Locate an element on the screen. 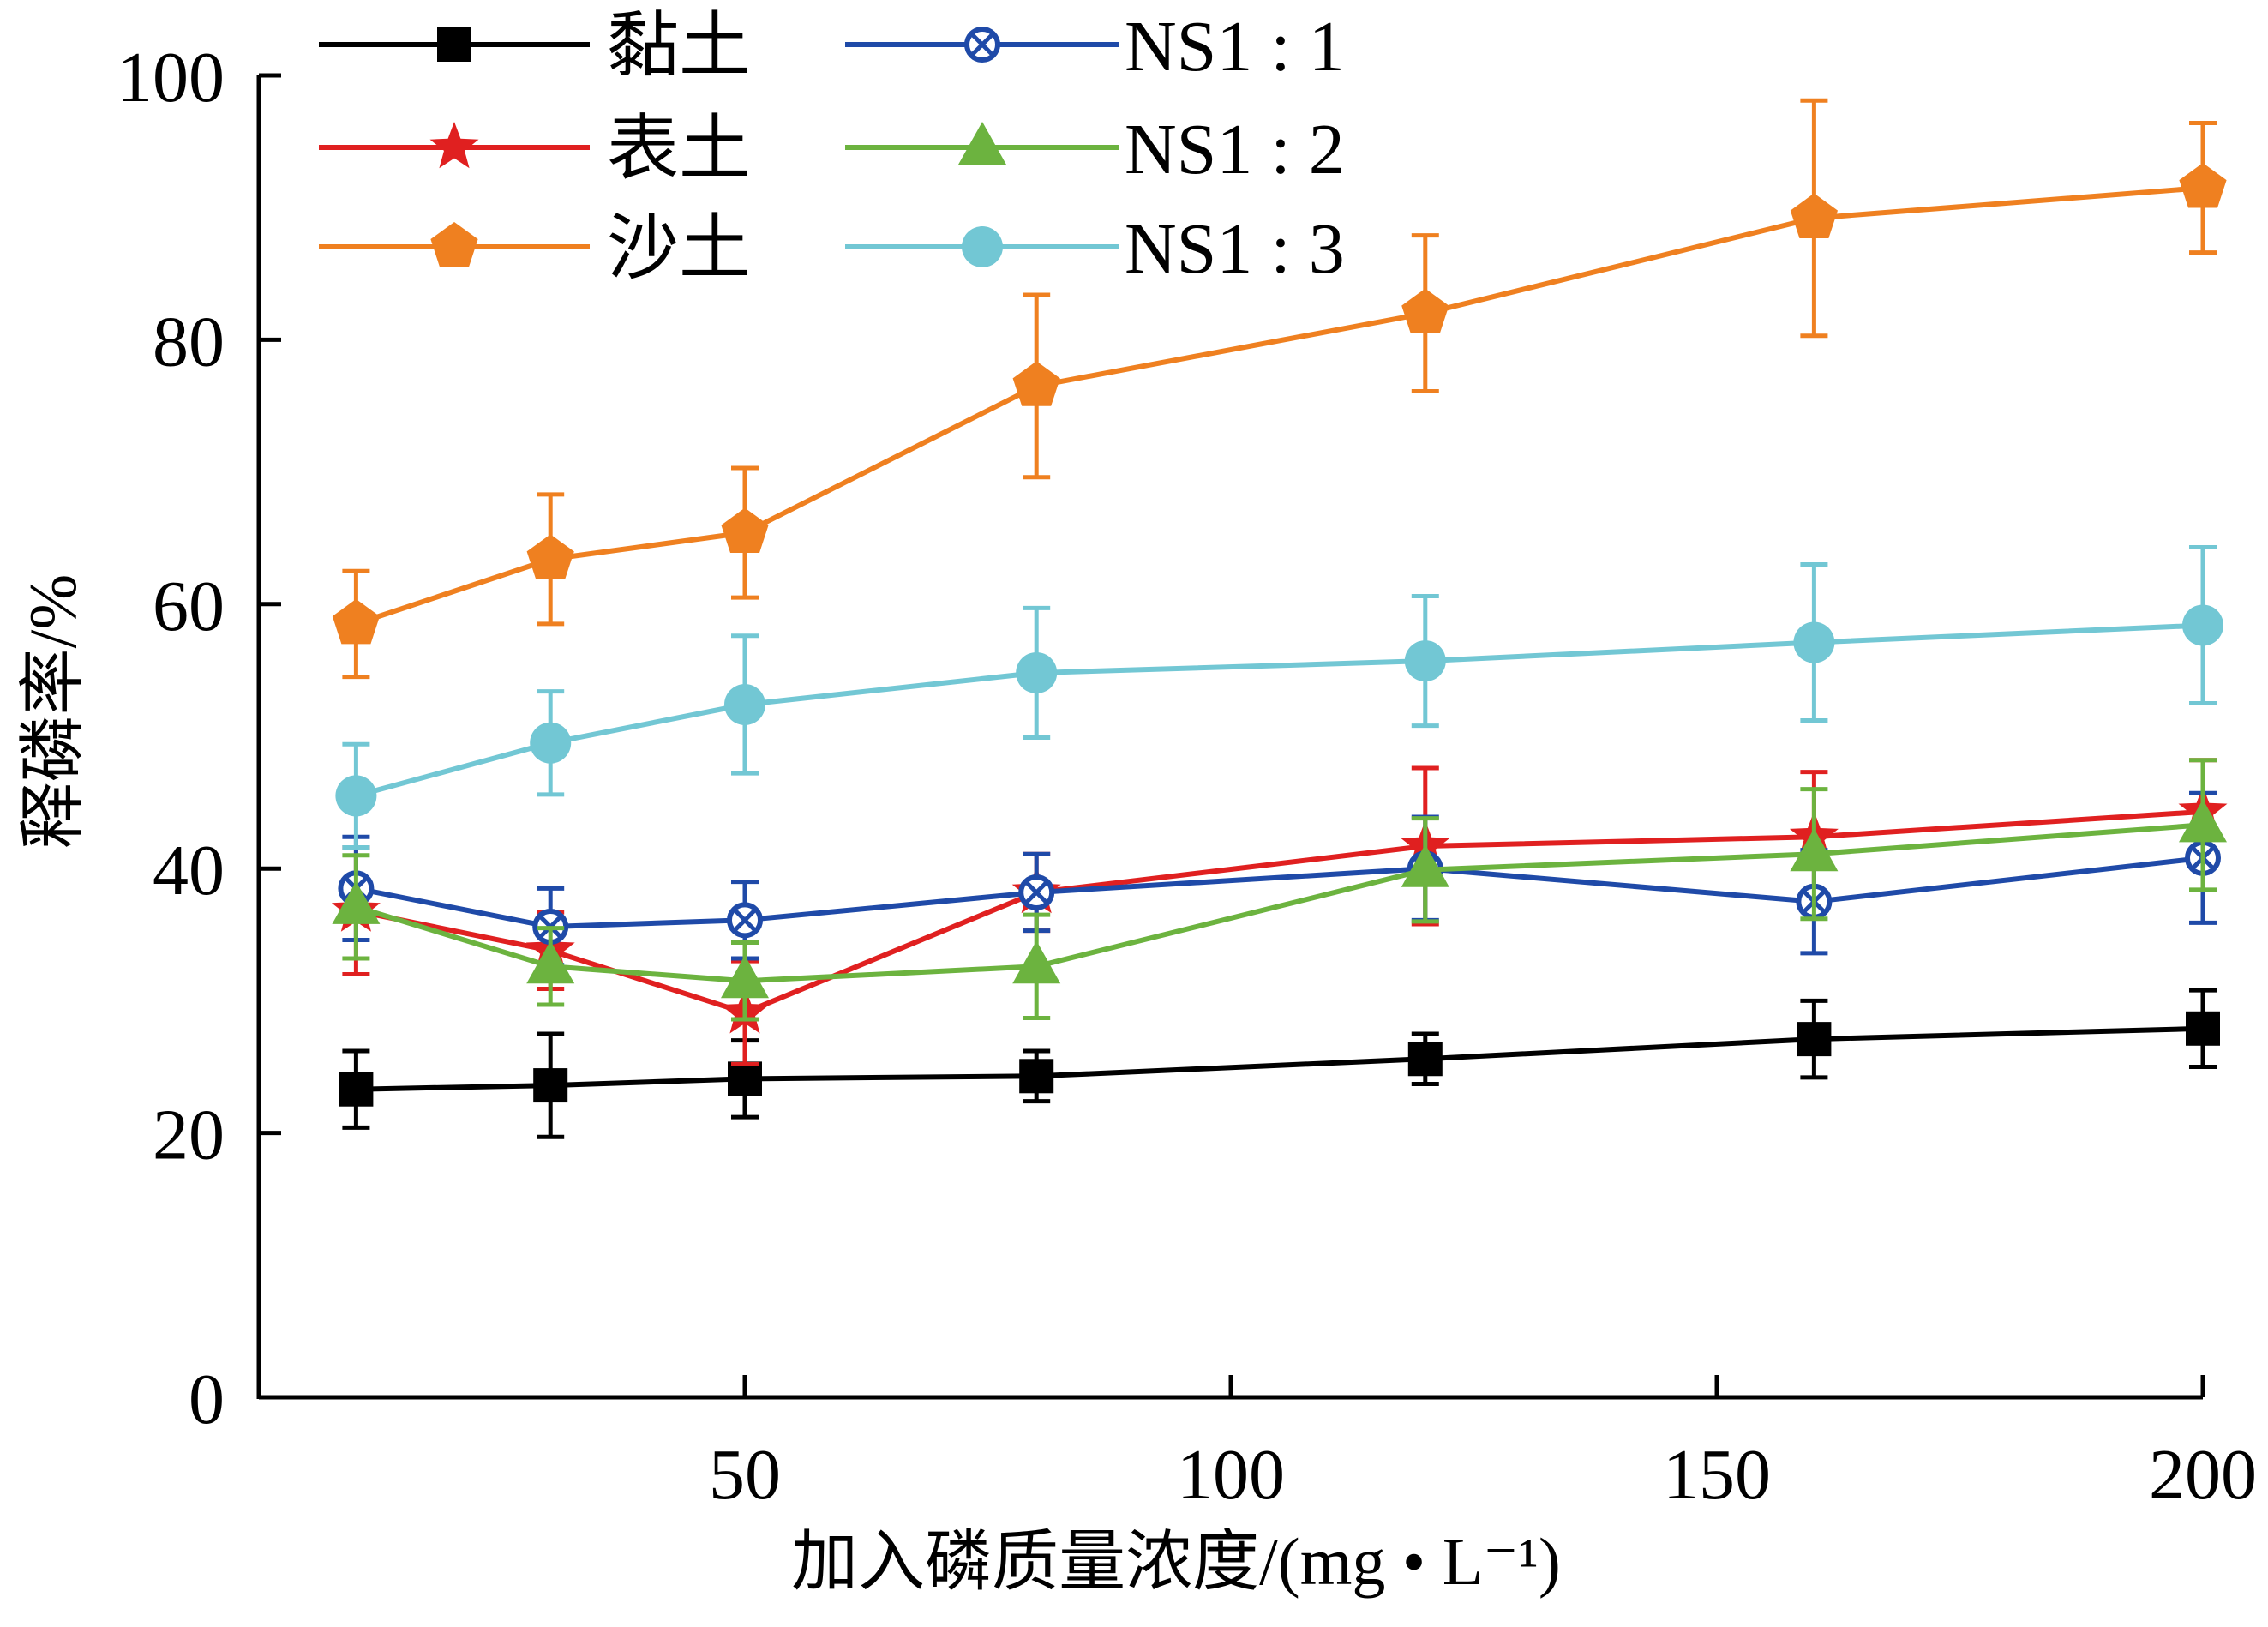  legend-label: 黏土 is located at coordinates (679, 47).